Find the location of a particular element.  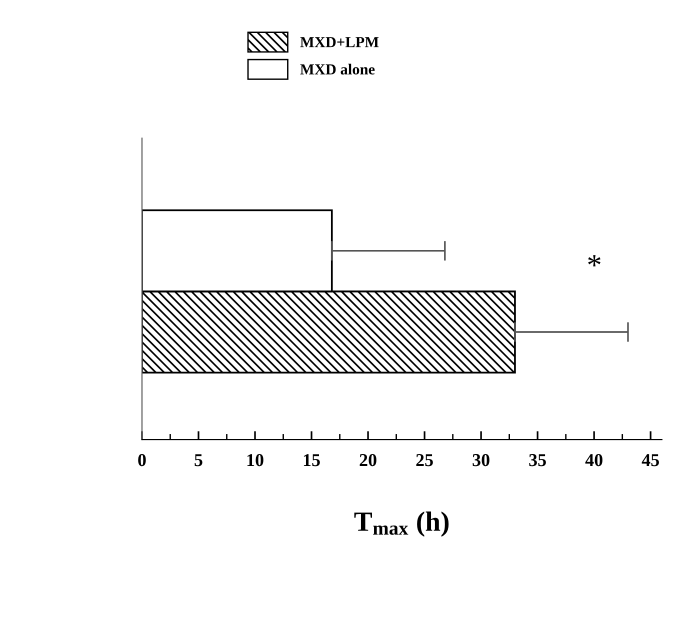

annotation: * is located at coordinates (594, 260).